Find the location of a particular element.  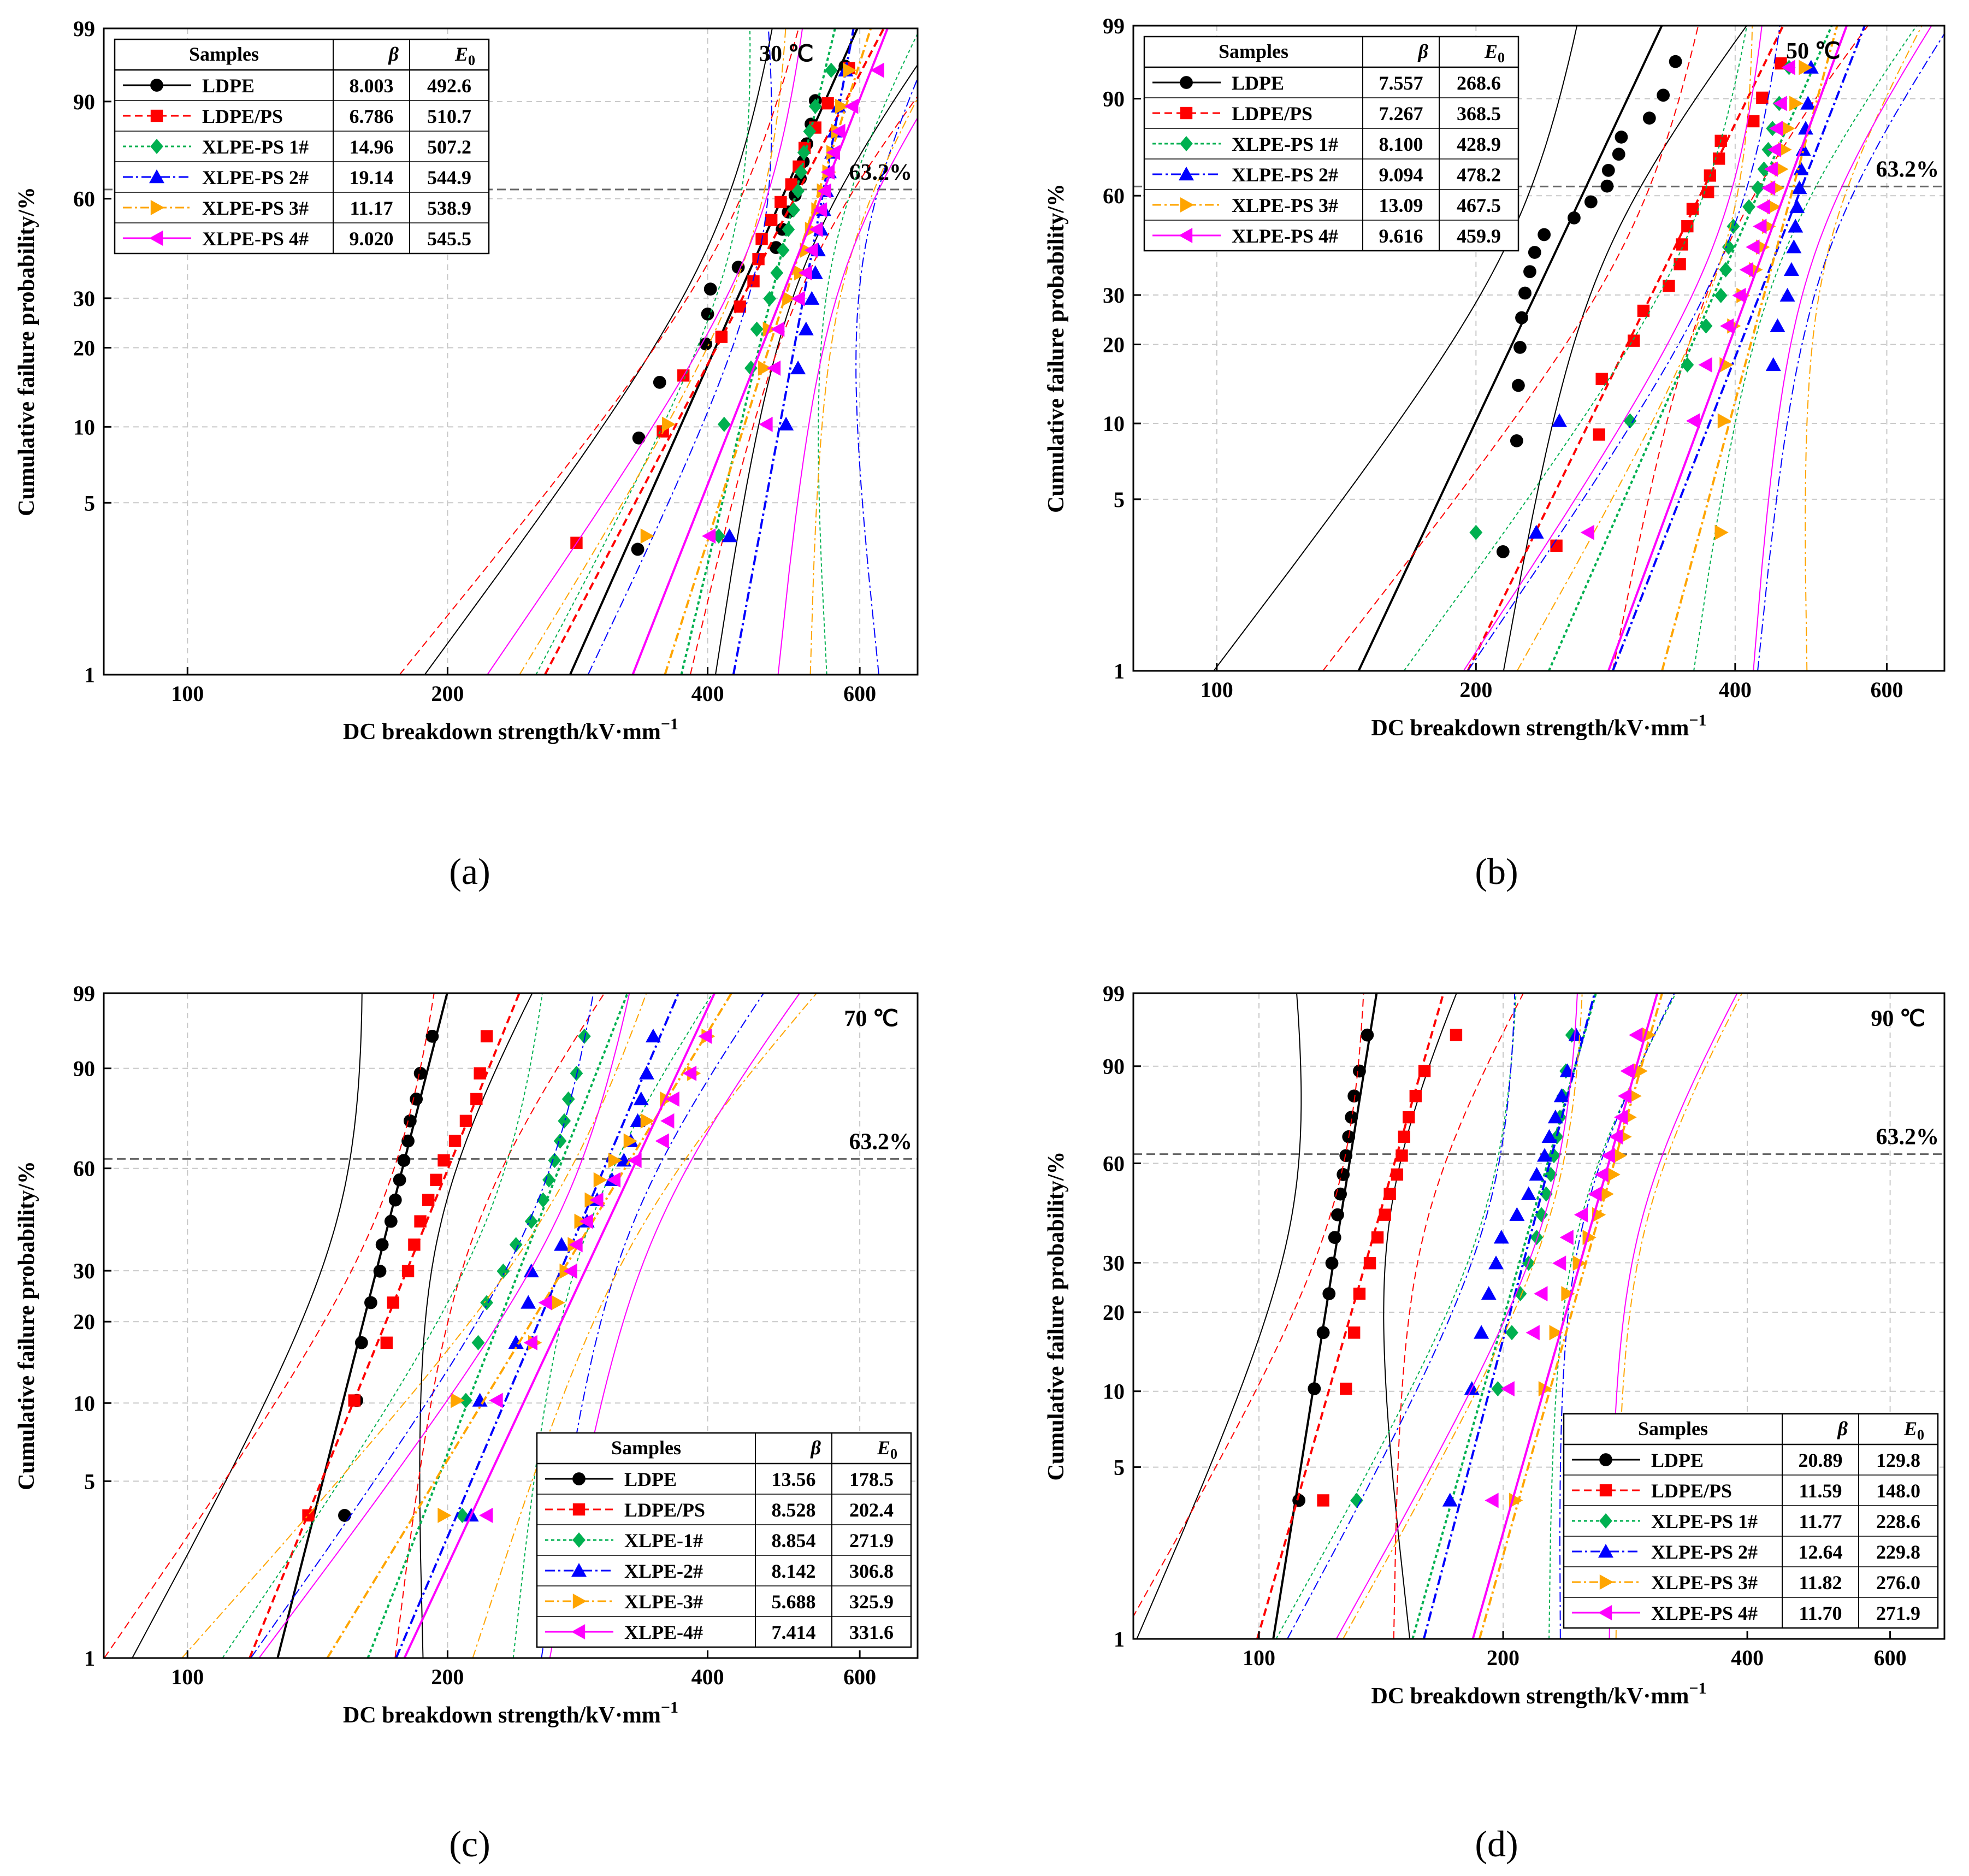

y-tick-label: 60 is located at coordinates (84, 199).